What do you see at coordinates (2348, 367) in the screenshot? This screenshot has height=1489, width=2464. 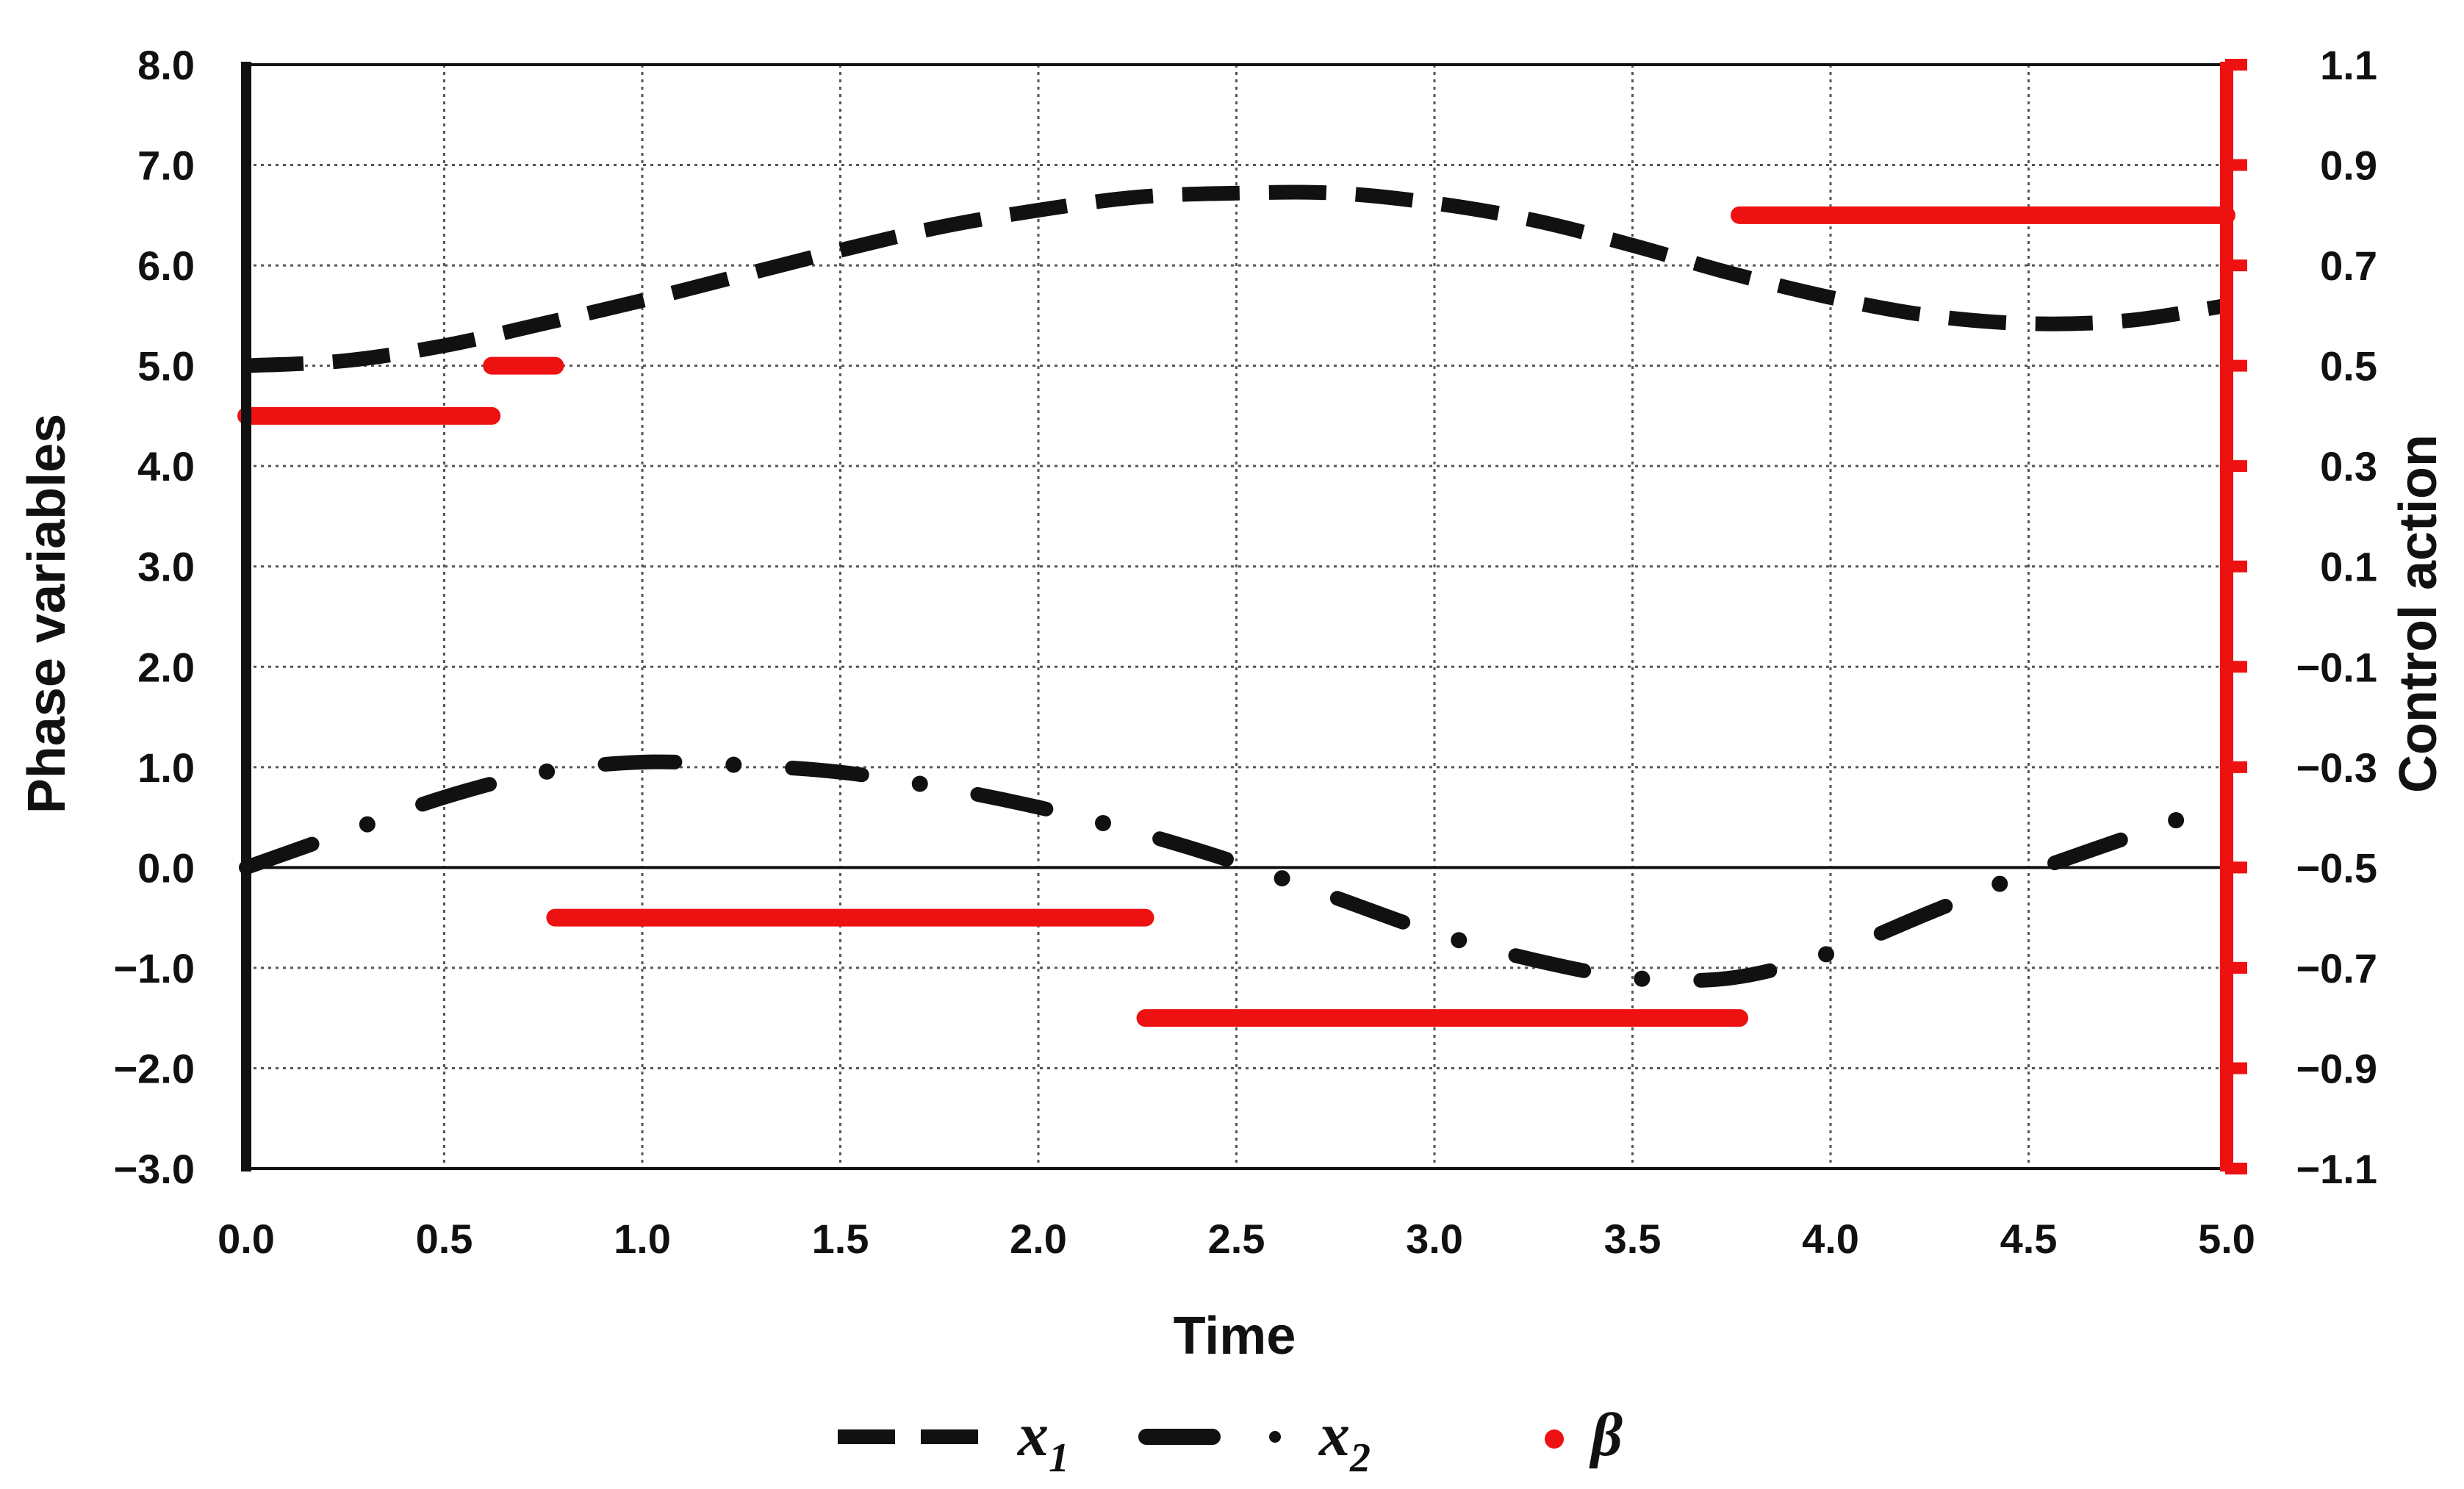 I see `y2-tick-label: 0.5` at bounding box center [2348, 367].